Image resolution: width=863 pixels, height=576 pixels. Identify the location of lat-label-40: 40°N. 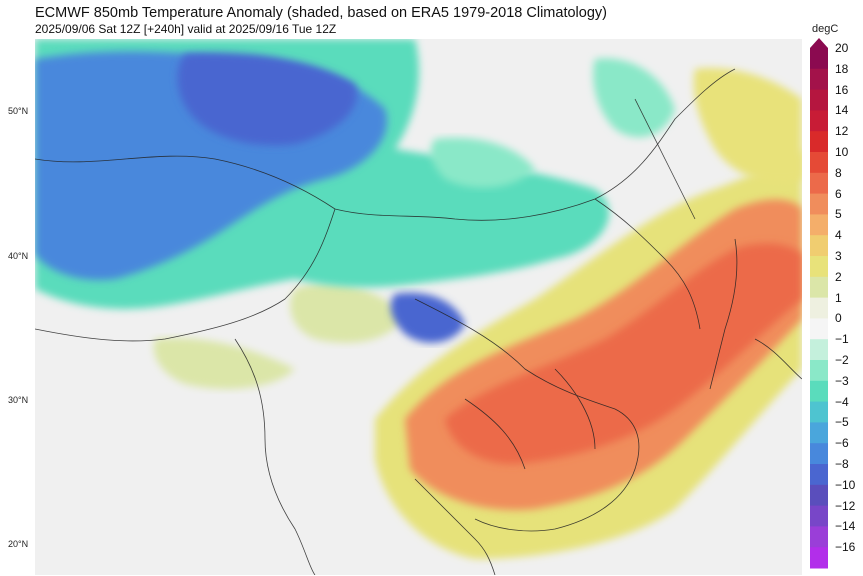
(18, 256).